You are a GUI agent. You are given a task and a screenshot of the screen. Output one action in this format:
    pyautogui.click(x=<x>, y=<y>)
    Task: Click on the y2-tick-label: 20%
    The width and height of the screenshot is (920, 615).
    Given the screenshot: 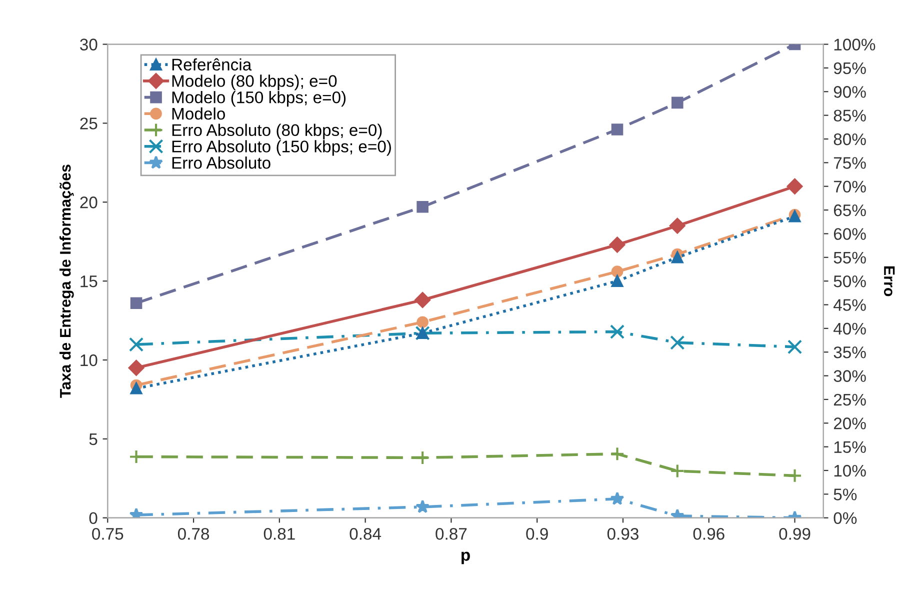 What is the action you would take?
    pyautogui.click(x=850, y=424)
    